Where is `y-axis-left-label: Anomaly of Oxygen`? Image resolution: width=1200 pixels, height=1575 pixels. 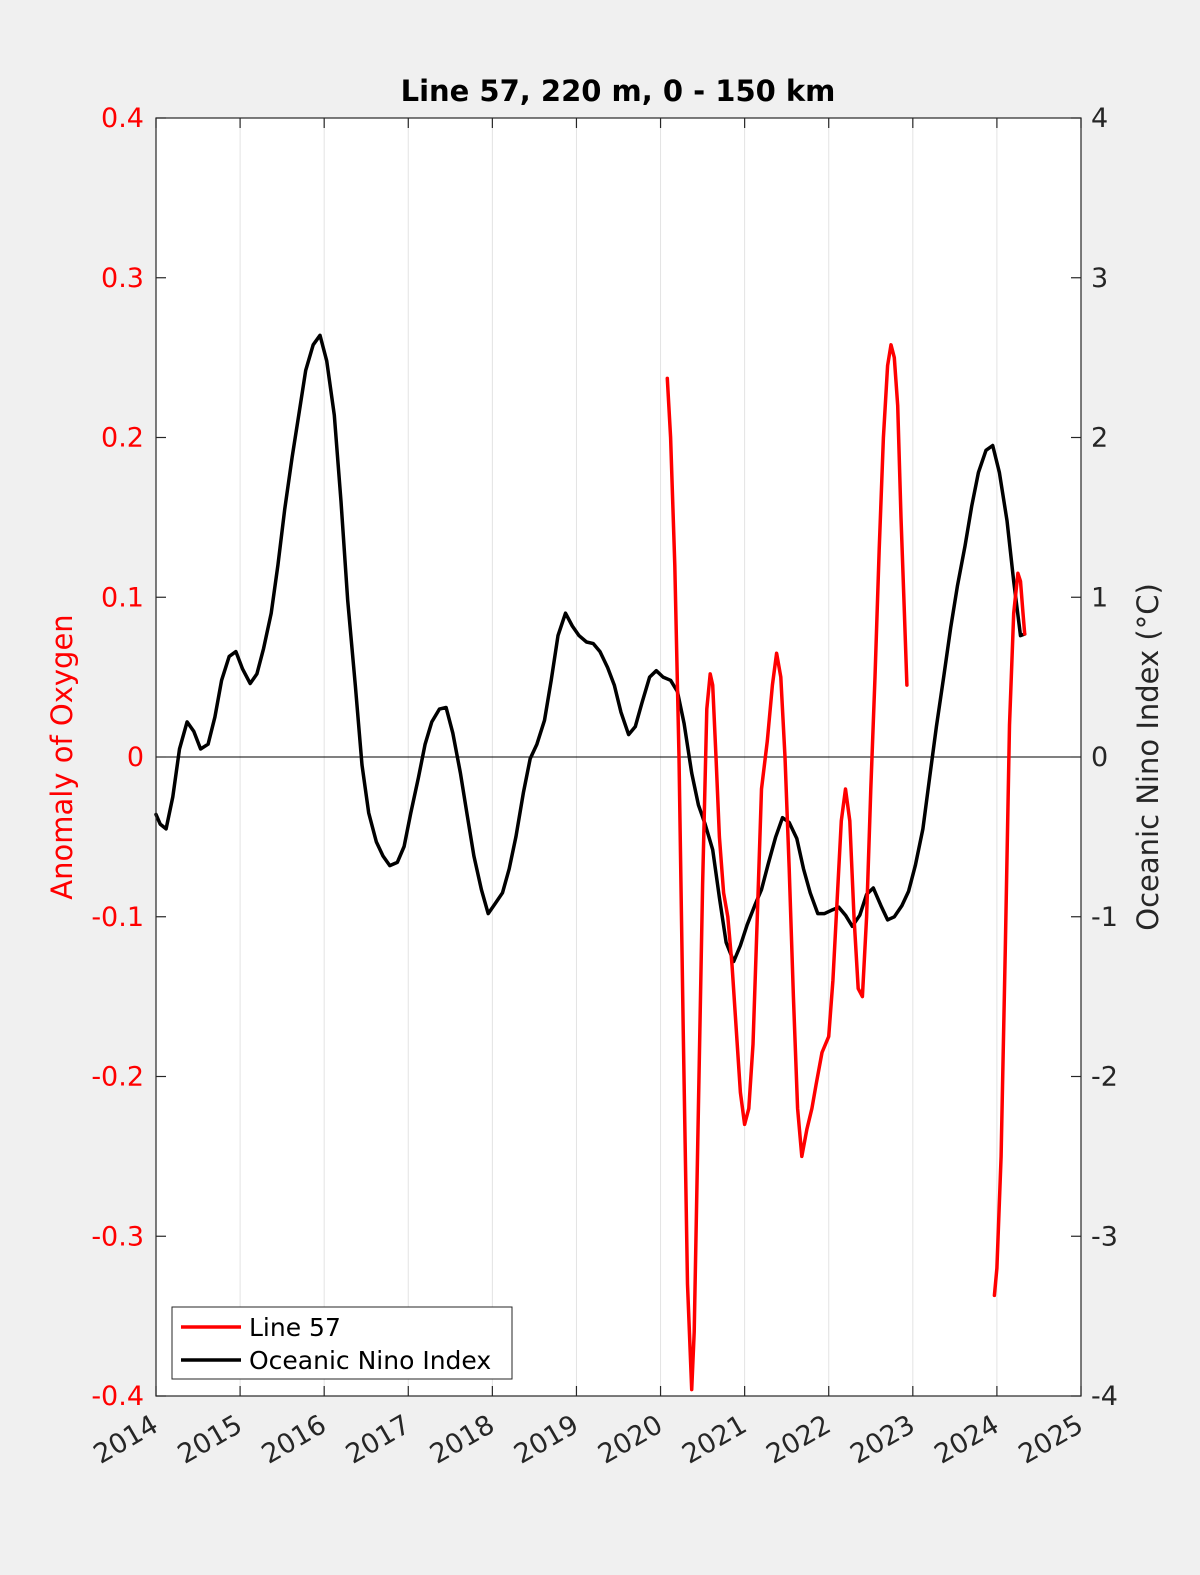 y-axis-left-label: Anomaly of Oxygen is located at coordinates (62, 756).